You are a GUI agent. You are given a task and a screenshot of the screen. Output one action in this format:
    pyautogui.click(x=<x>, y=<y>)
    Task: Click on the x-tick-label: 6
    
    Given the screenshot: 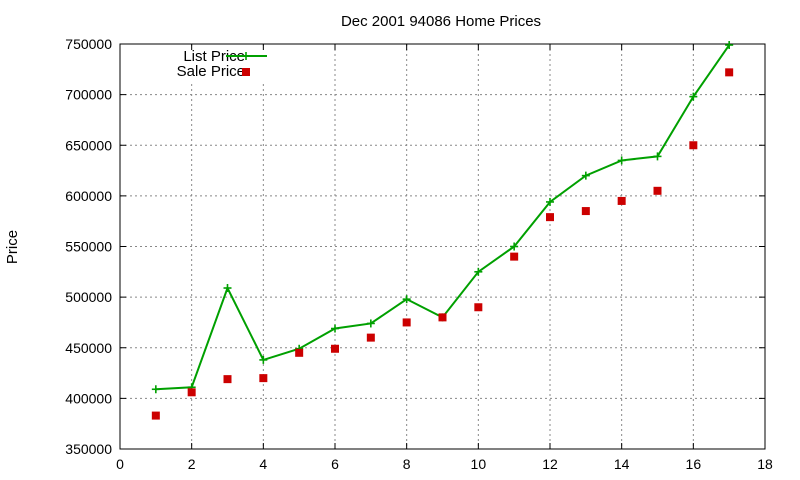 What is the action you would take?
    pyautogui.click(x=335, y=464)
    